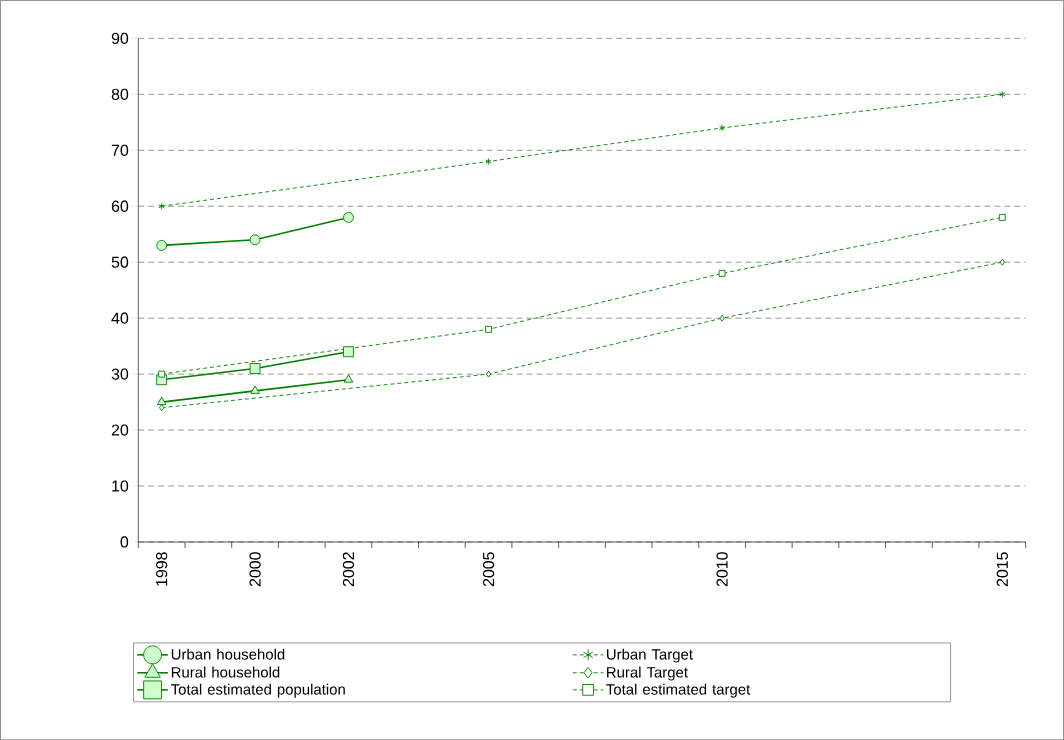  What do you see at coordinates (1002, 569) in the screenshot?
I see `x-tick-label: 2015` at bounding box center [1002, 569].